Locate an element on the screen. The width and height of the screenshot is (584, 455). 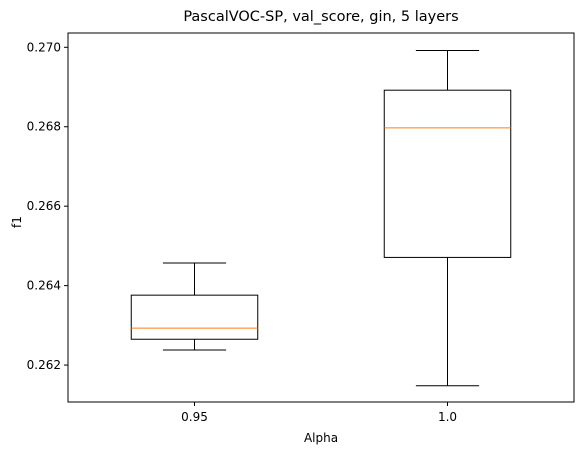
y-axis-label: f1 is located at coordinates (17, 222).